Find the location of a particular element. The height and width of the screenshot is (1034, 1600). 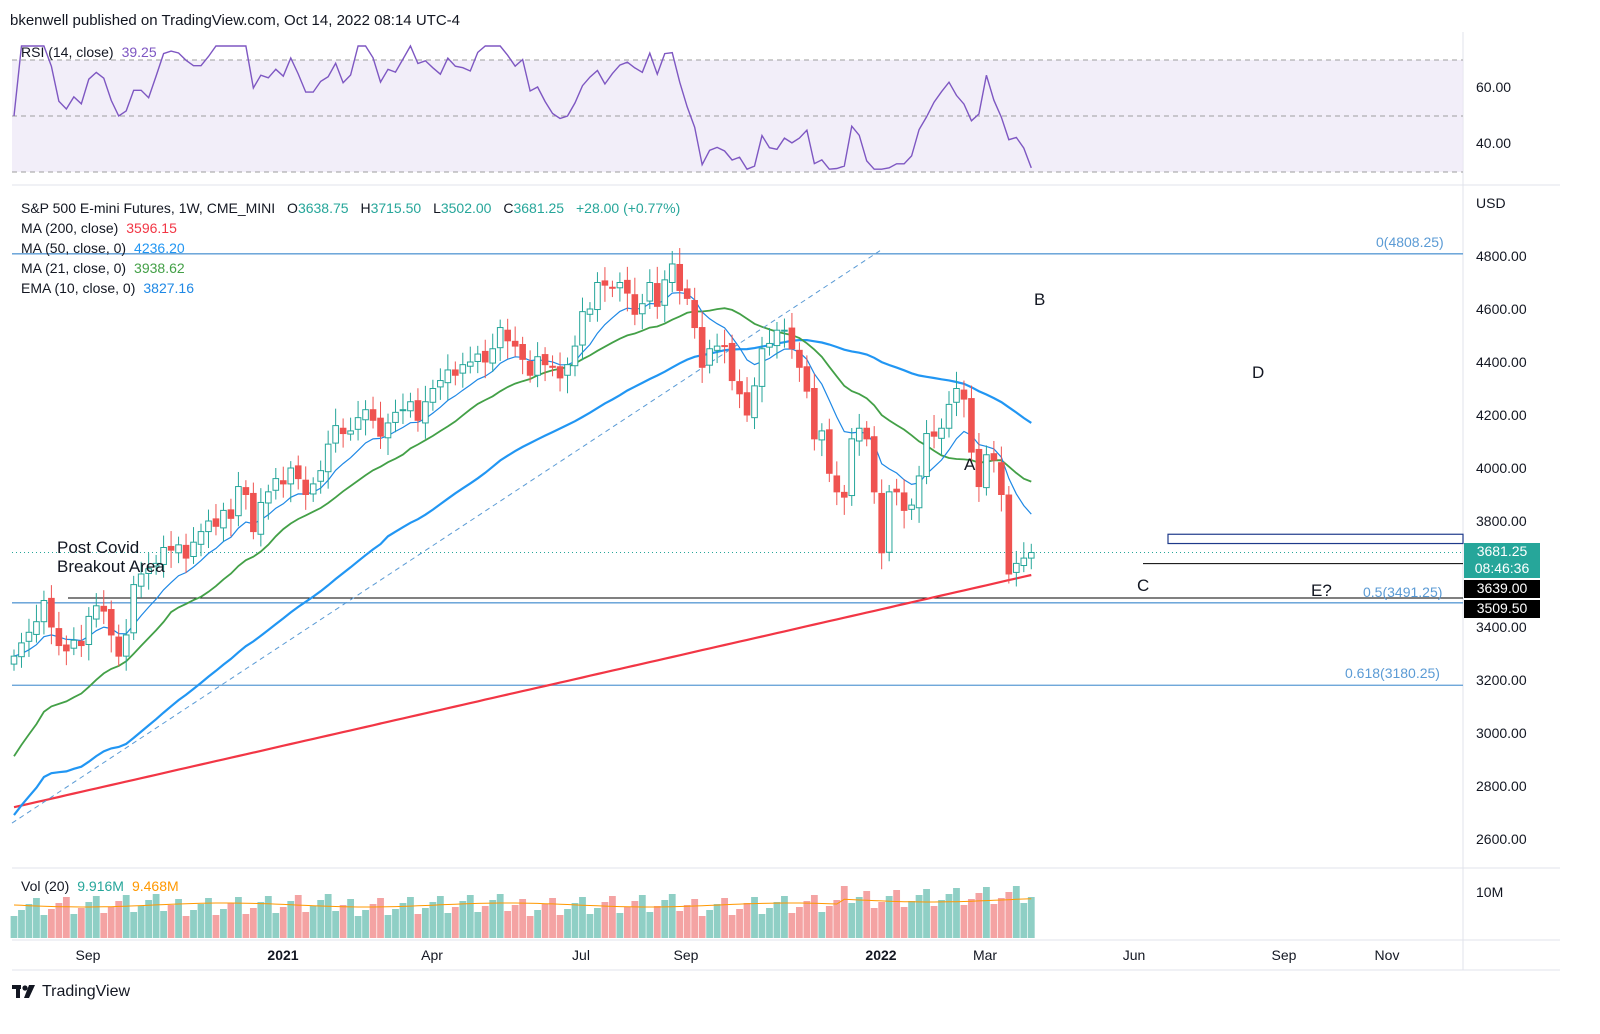

ma200-label: MA (200, close) is located at coordinates (70, 228).